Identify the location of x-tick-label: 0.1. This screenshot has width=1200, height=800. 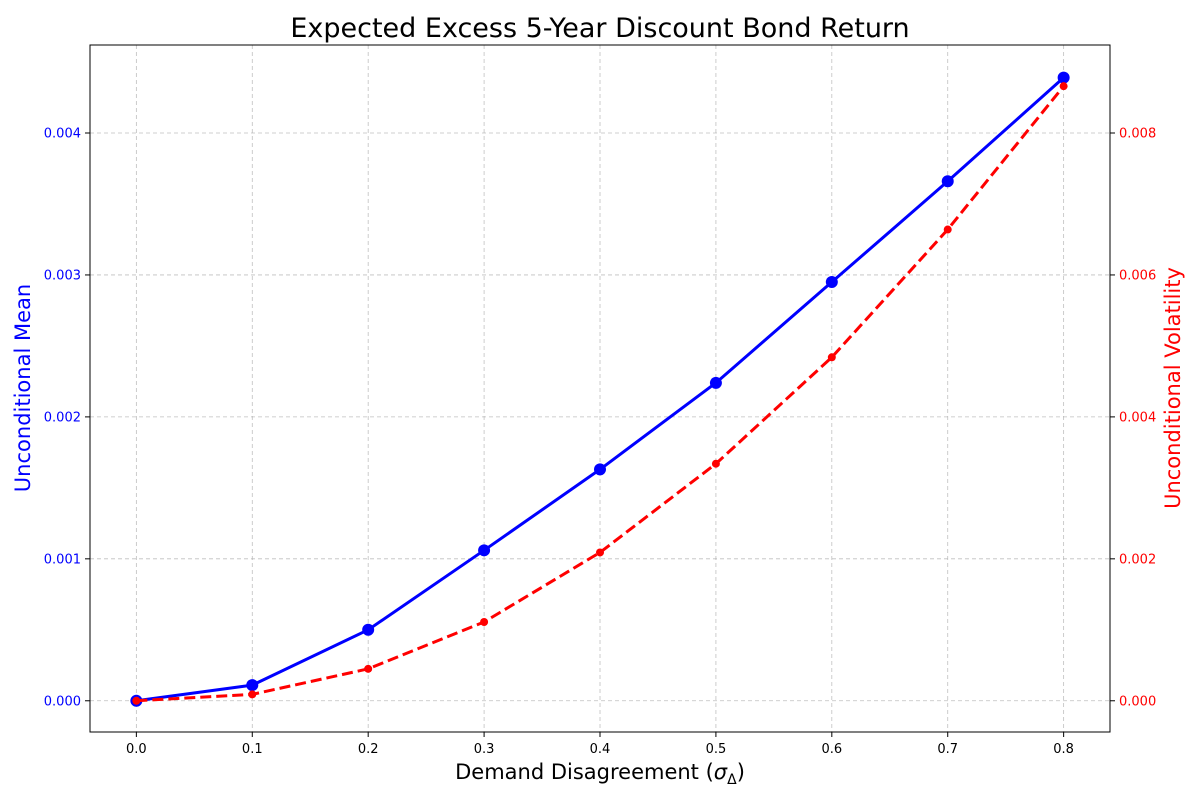
(252, 749).